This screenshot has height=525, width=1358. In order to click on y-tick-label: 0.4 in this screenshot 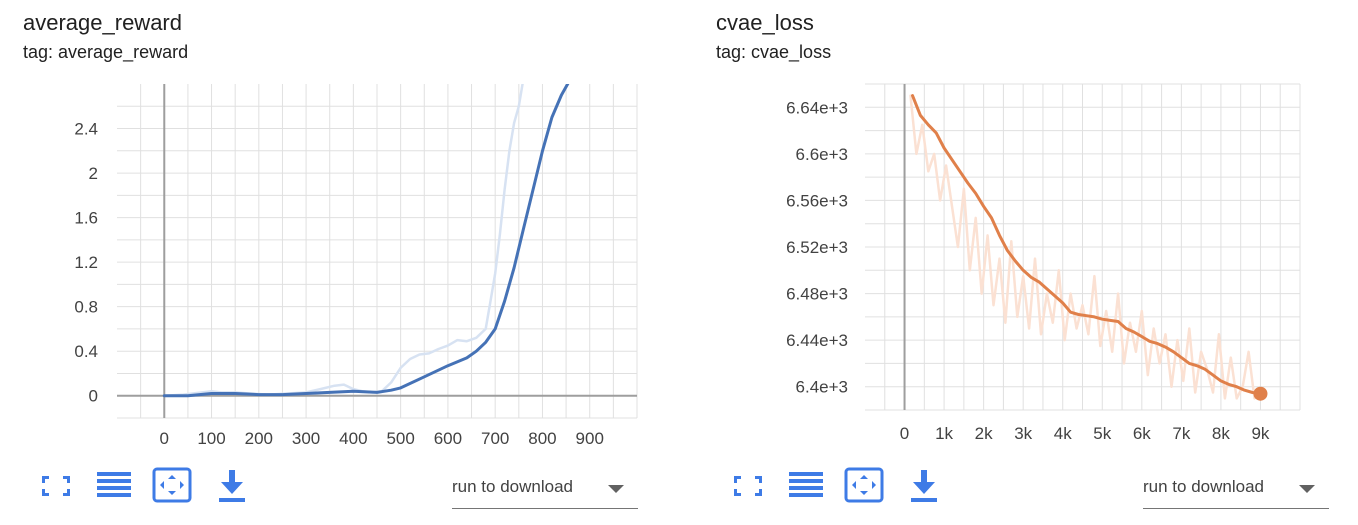, I will do `click(86, 351)`.